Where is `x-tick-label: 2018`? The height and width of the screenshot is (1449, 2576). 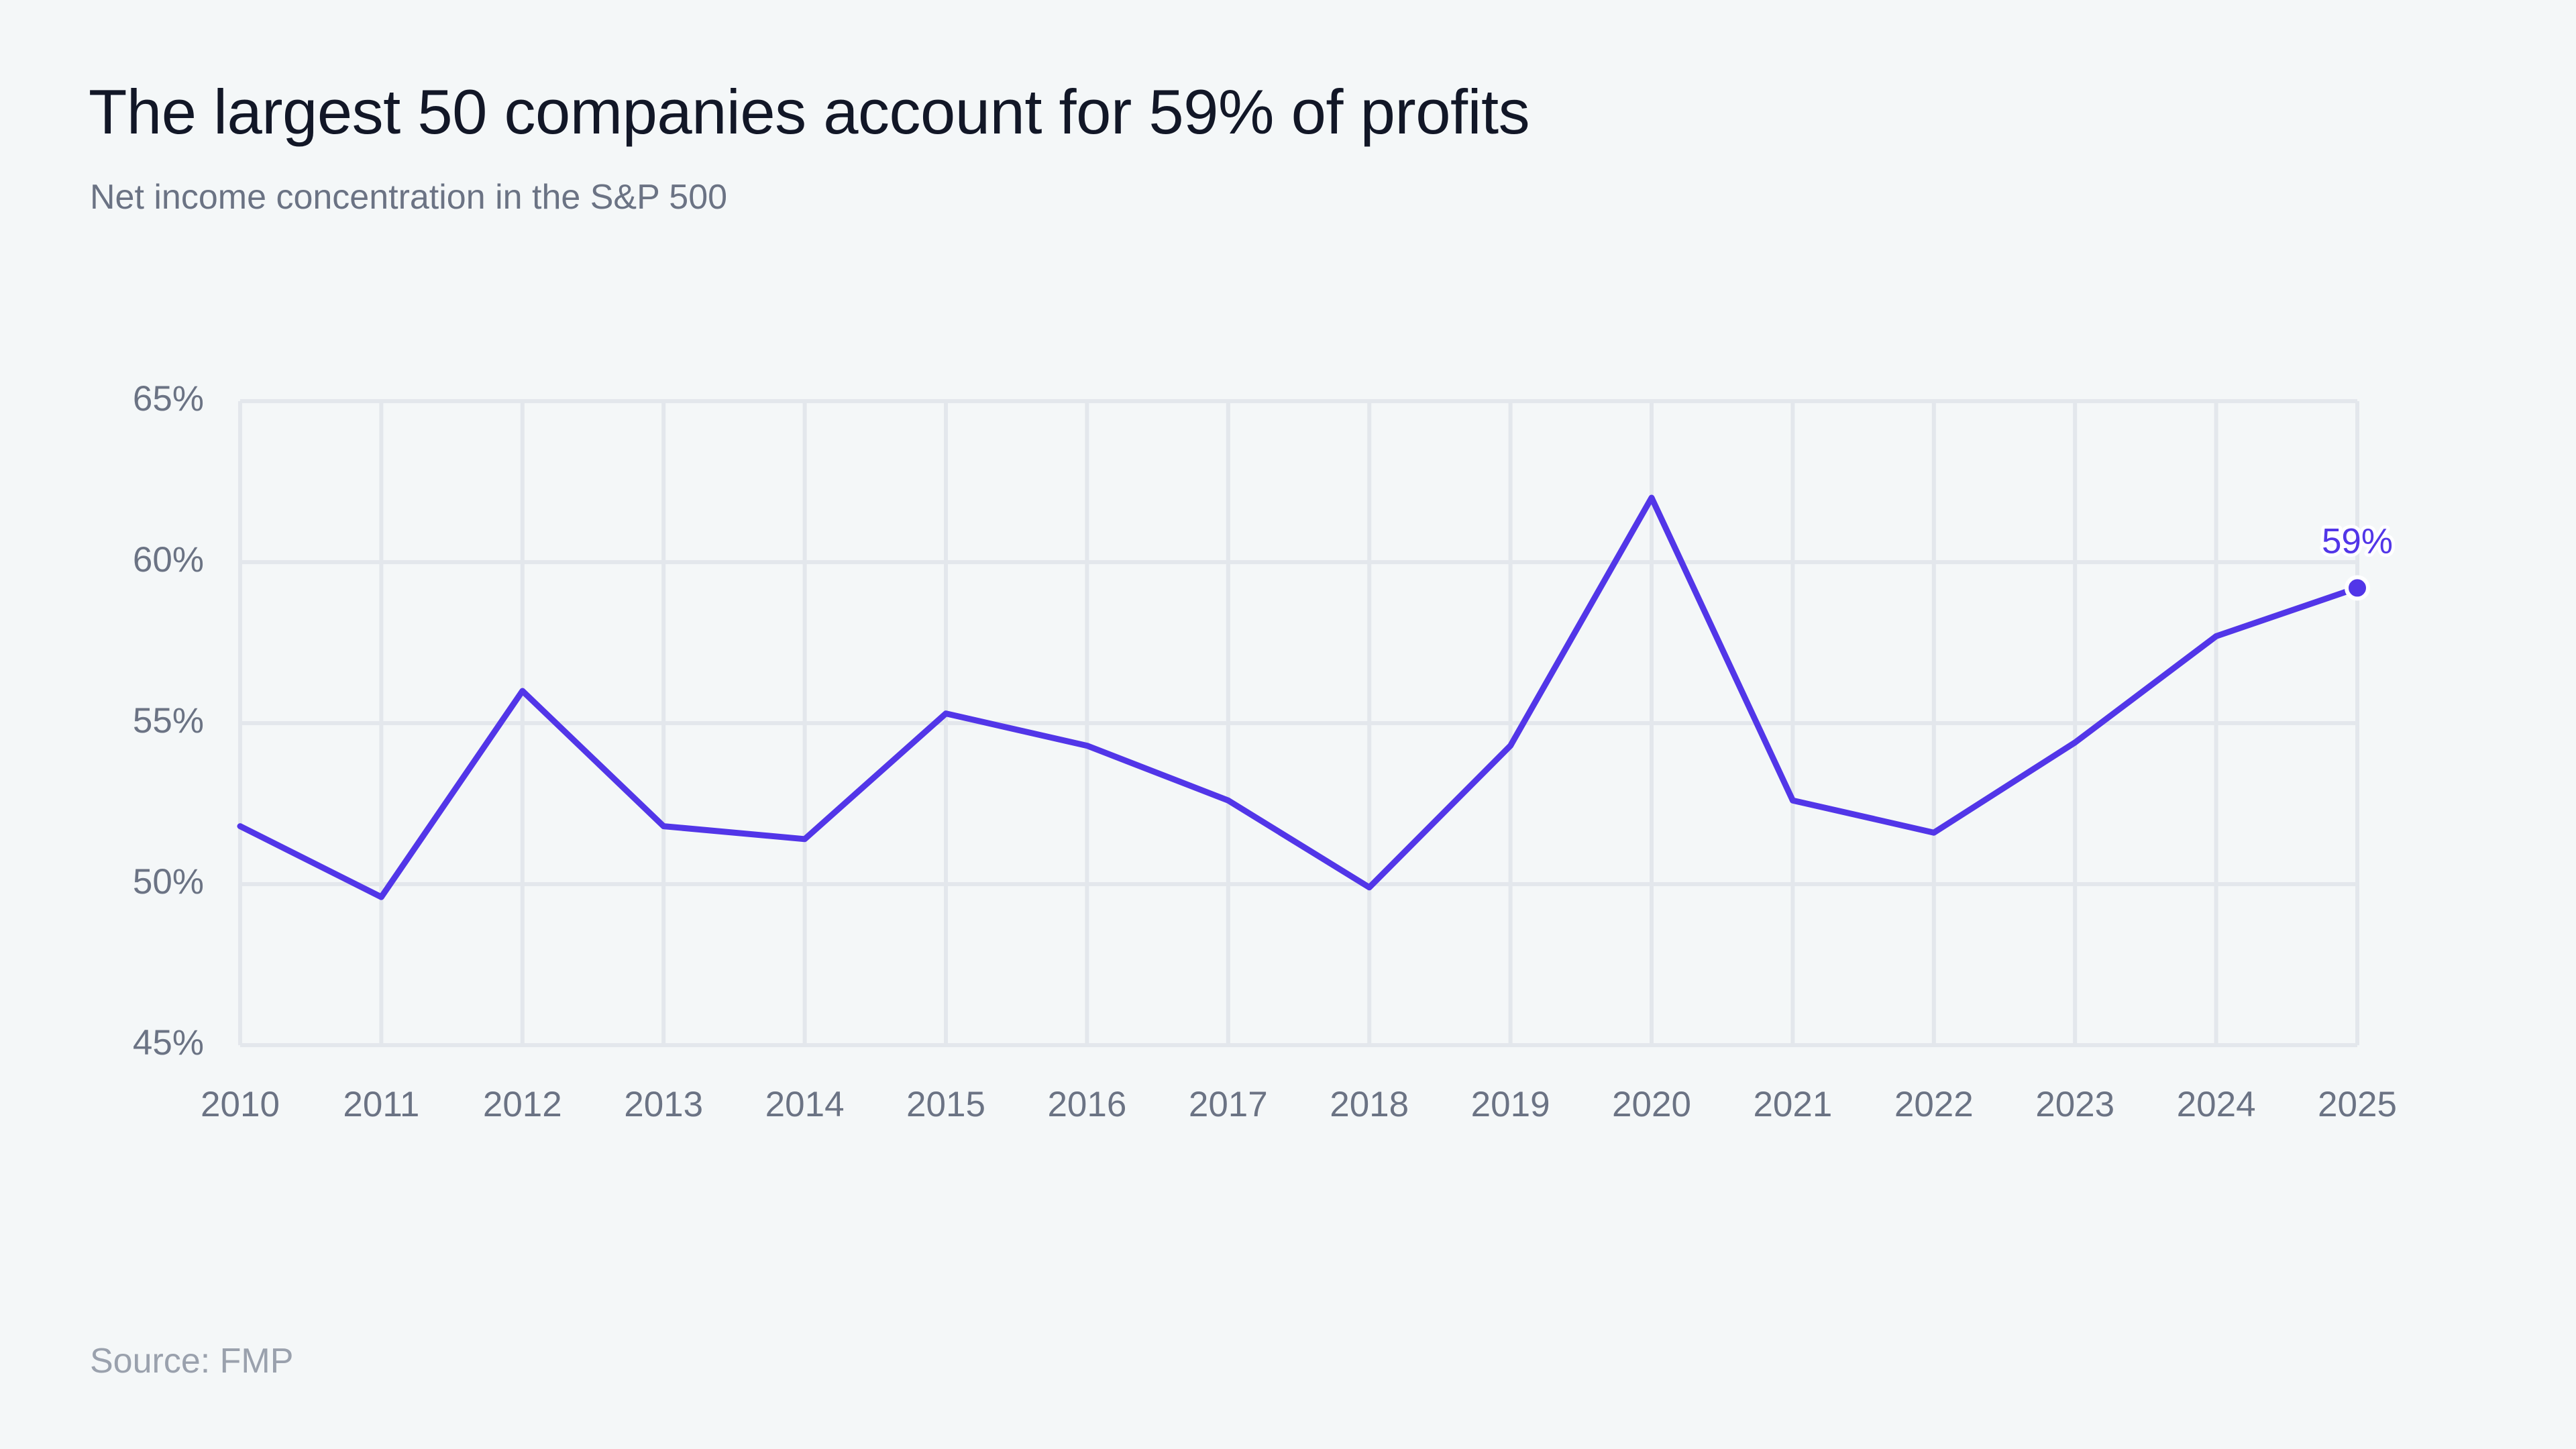 x-tick-label: 2018 is located at coordinates (1369, 1104).